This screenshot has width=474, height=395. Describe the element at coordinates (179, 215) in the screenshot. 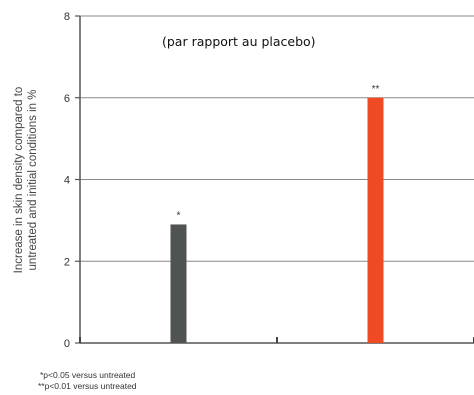

I see `significance-marker-1: *` at that location.